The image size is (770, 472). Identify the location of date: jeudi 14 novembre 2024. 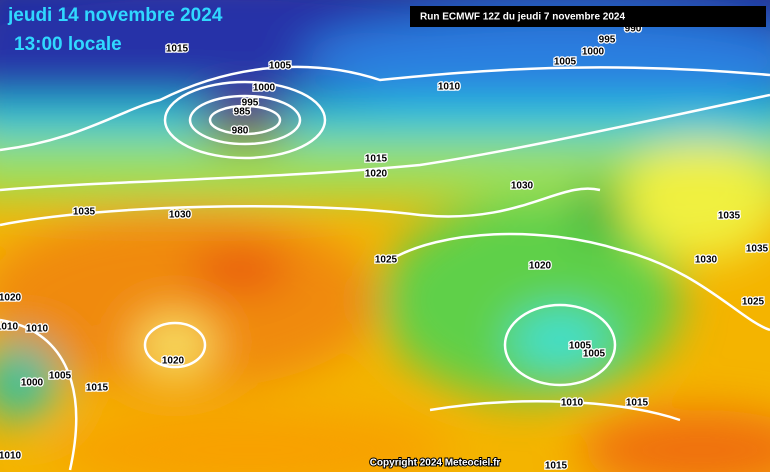
(115, 15).